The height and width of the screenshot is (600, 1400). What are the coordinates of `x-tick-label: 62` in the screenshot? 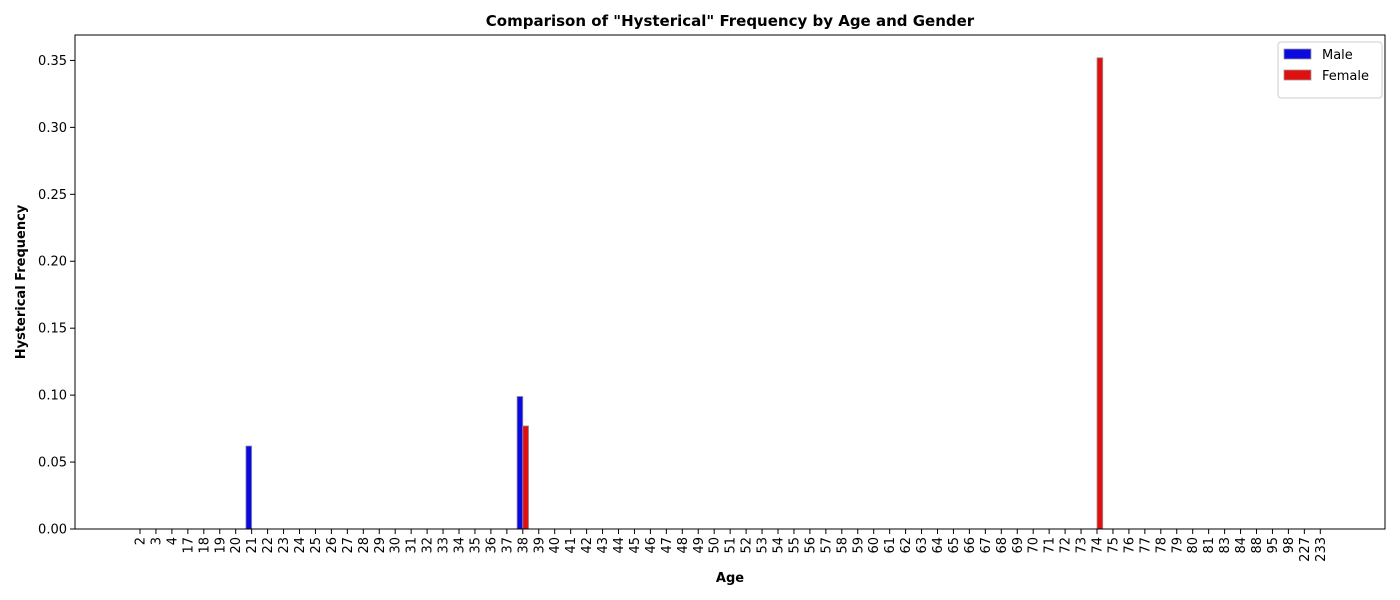 It's located at (906, 545).